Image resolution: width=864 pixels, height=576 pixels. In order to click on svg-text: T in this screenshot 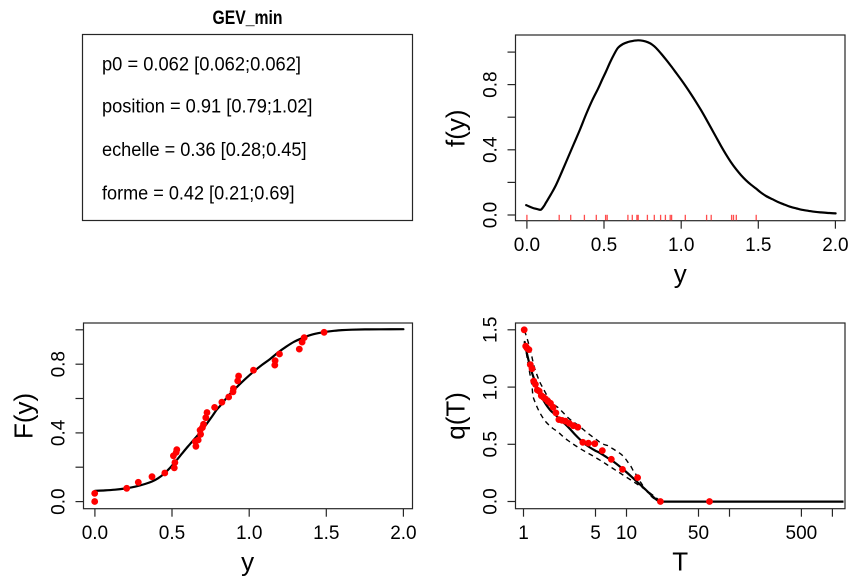, I will do `click(680, 561)`.